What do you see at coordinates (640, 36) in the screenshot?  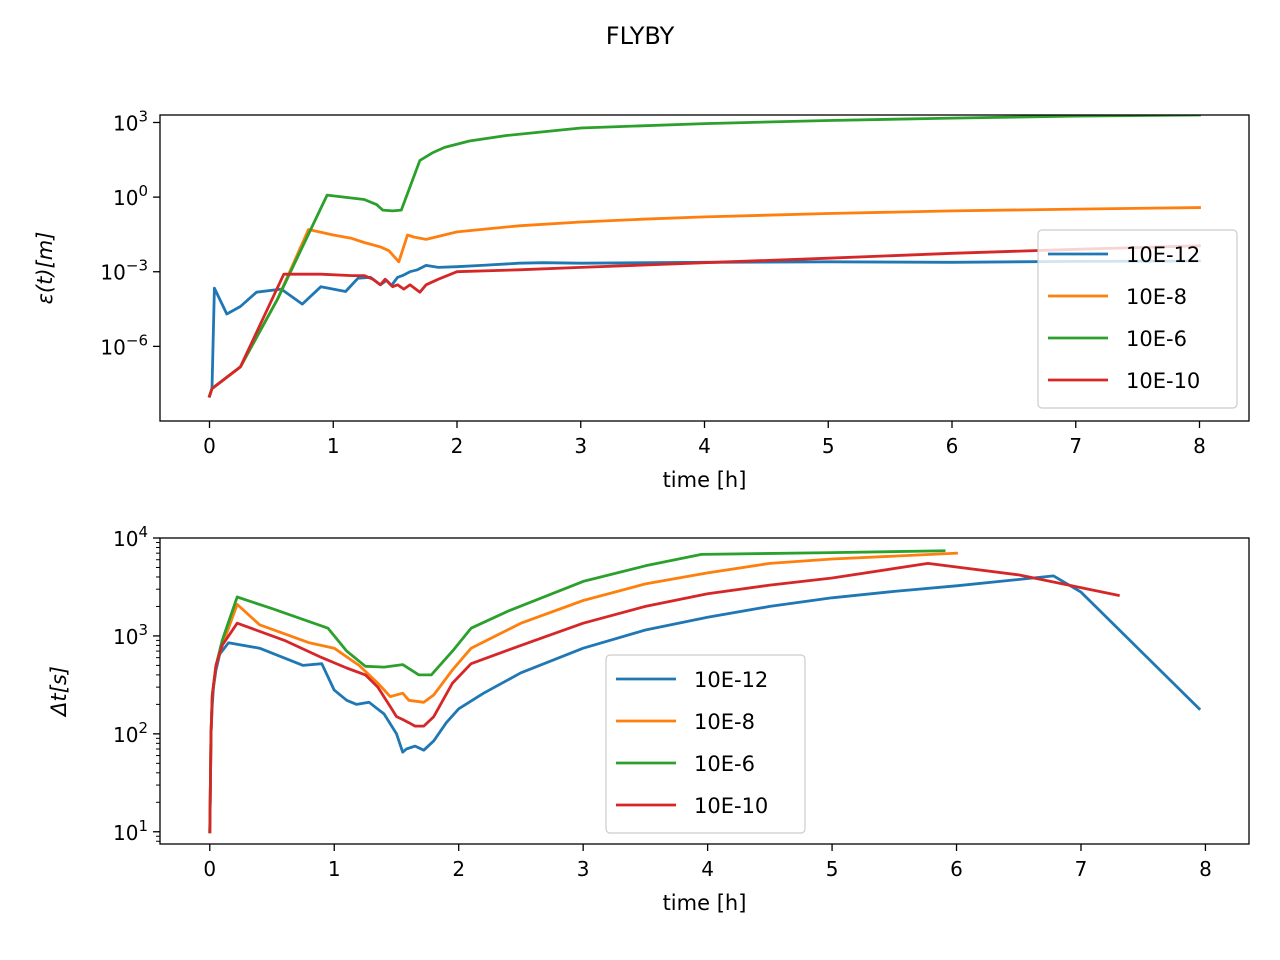 I see `figure-title: FLYBY` at bounding box center [640, 36].